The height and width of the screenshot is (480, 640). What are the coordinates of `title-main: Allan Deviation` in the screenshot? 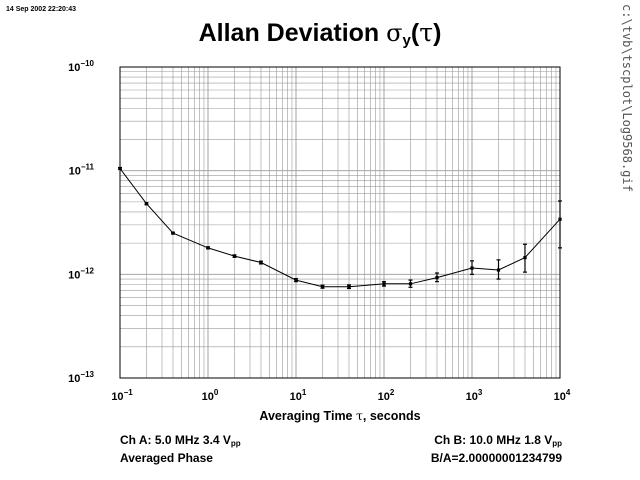 It's located at (292, 33).